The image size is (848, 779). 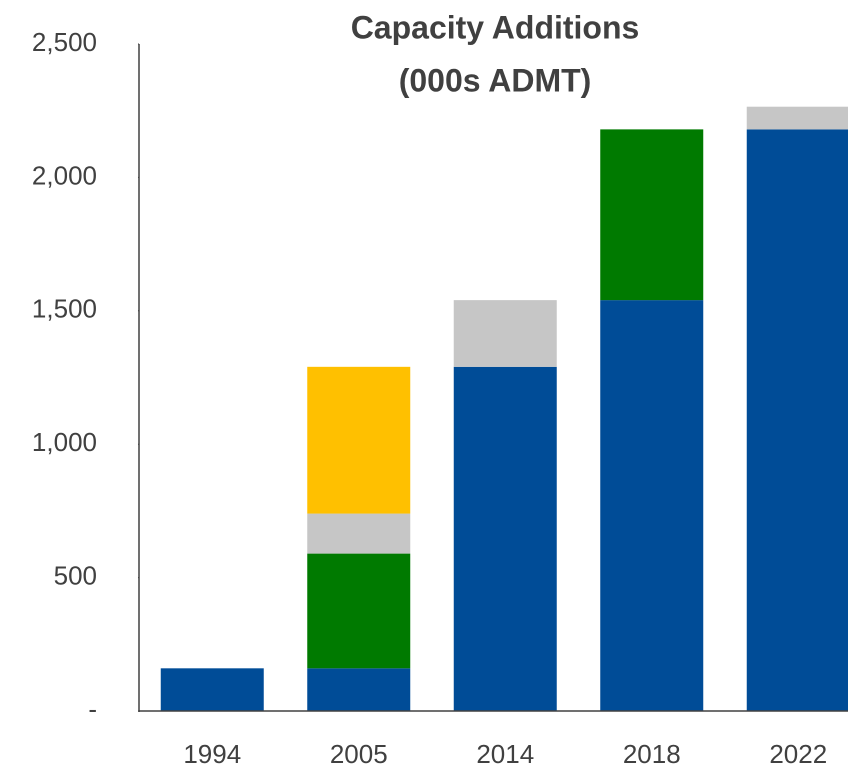 I want to click on chart-title: Capacity Additions, so click(x=495, y=27).